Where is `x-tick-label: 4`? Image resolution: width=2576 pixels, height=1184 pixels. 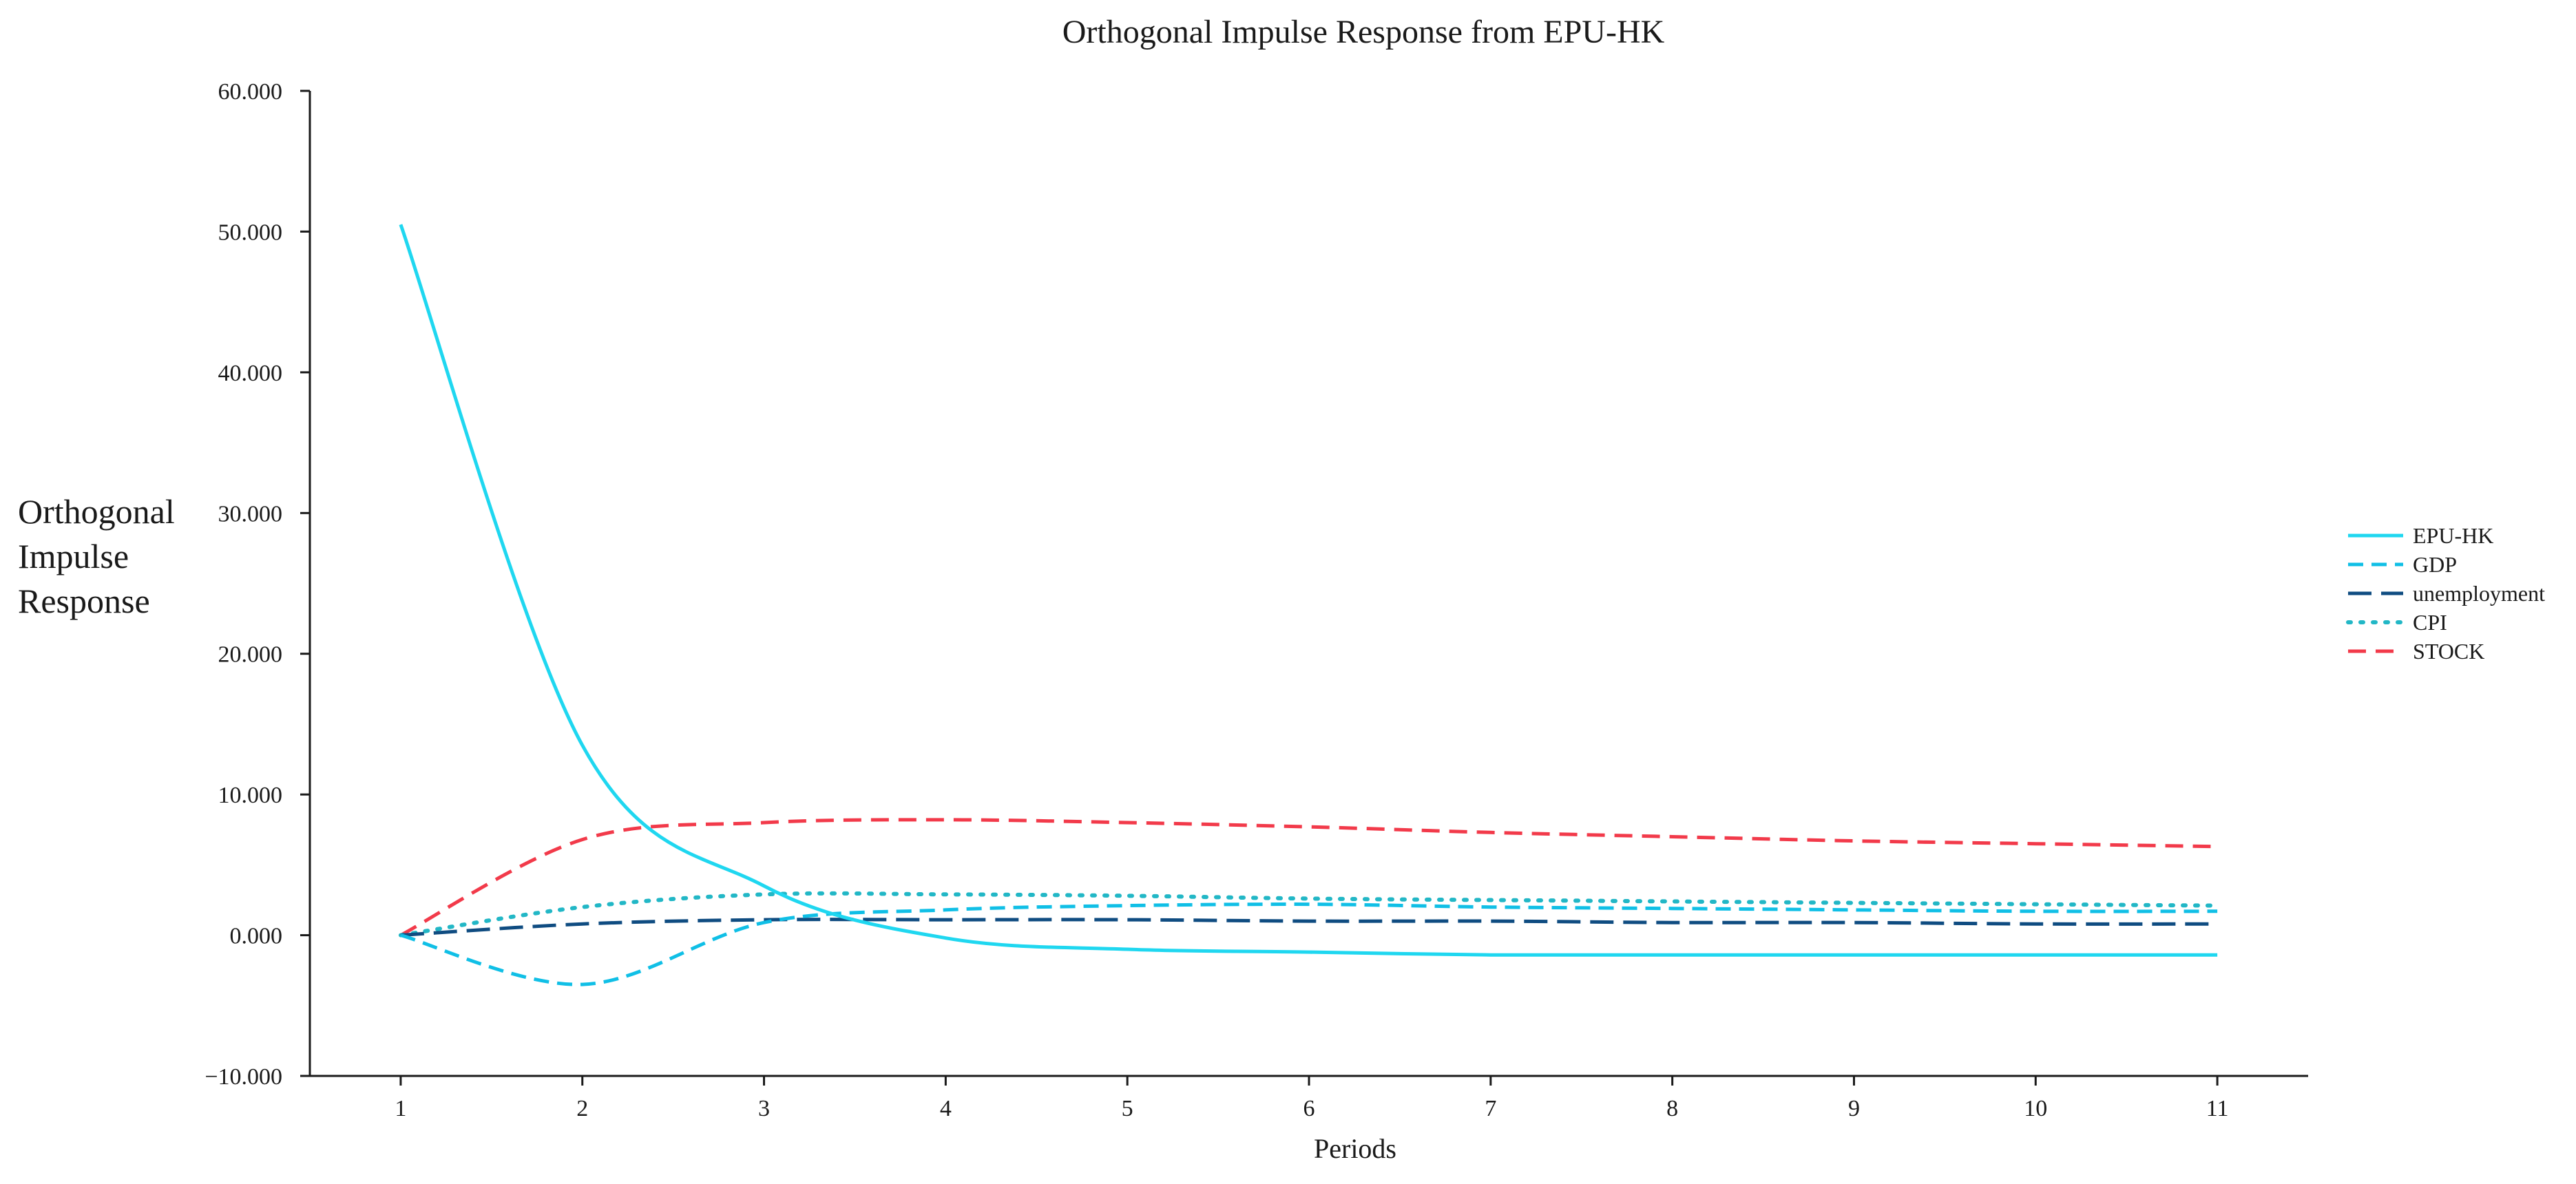
x-tick-label: 4 is located at coordinates (946, 1108).